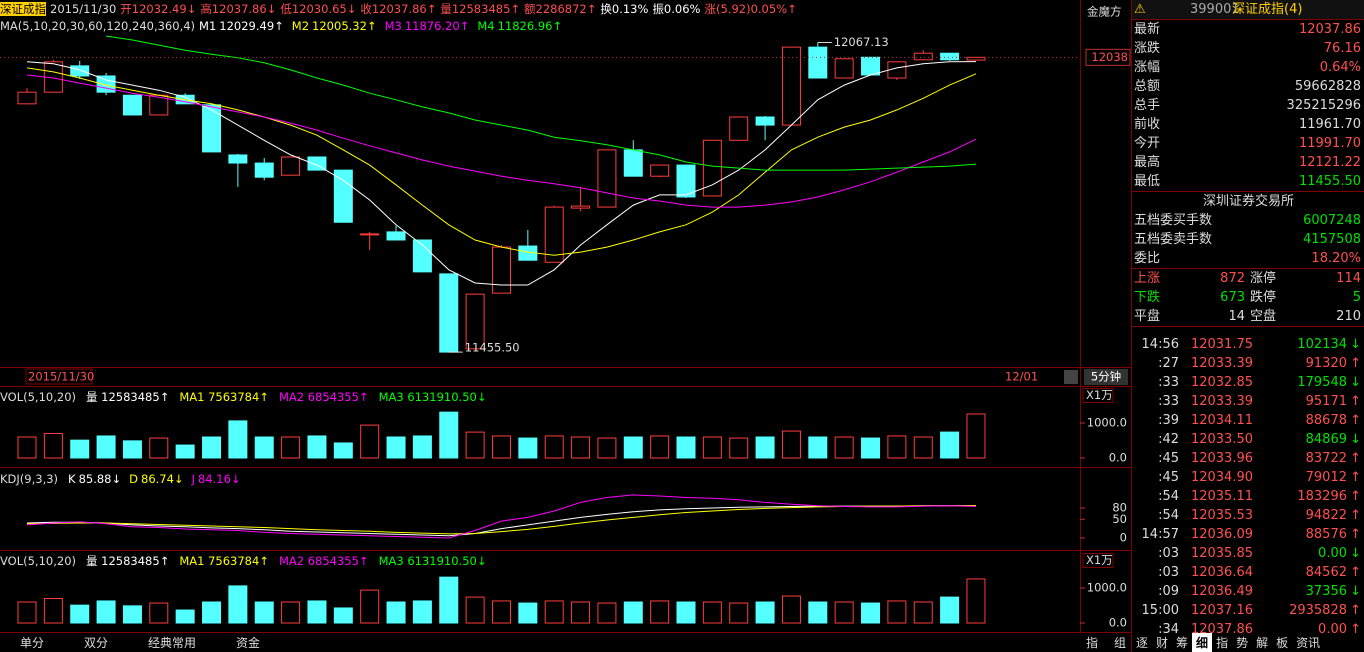 This screenshot has width=1364, height=652. I want to click on tick-volume: 91320, so click(1326, 363).